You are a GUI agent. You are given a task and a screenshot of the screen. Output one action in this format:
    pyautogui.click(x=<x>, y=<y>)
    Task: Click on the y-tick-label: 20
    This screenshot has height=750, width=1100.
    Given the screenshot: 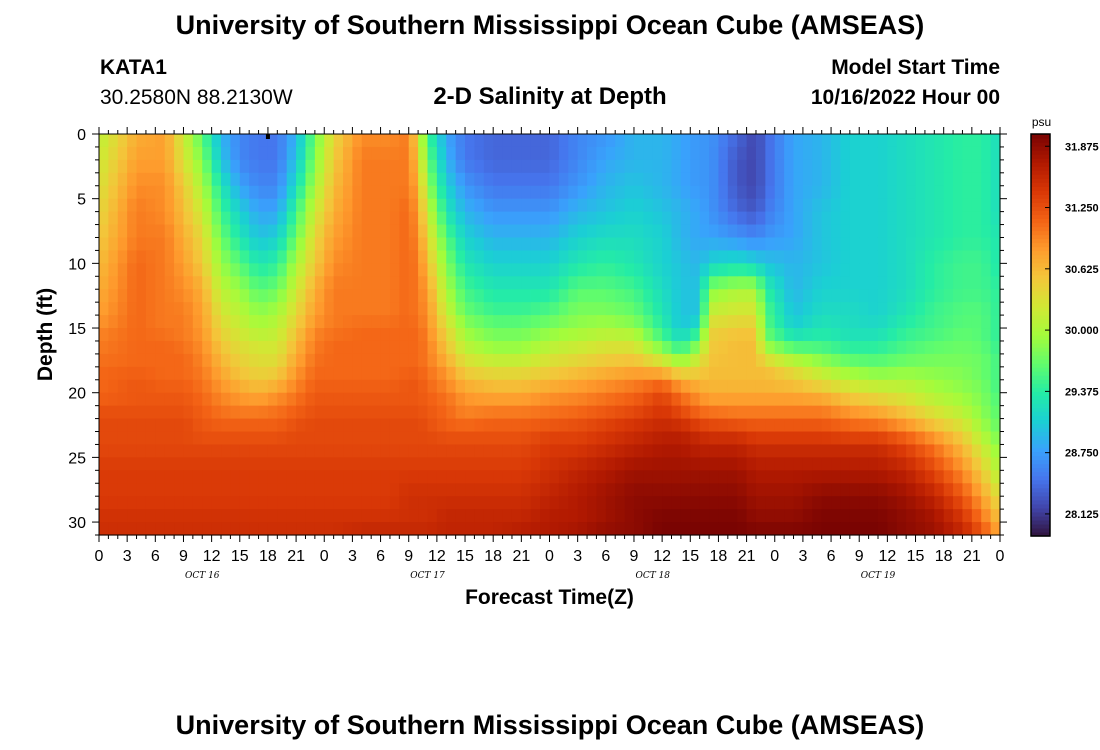 What is the action you would take?
    pyautogui.click(x=77, y=394)
    